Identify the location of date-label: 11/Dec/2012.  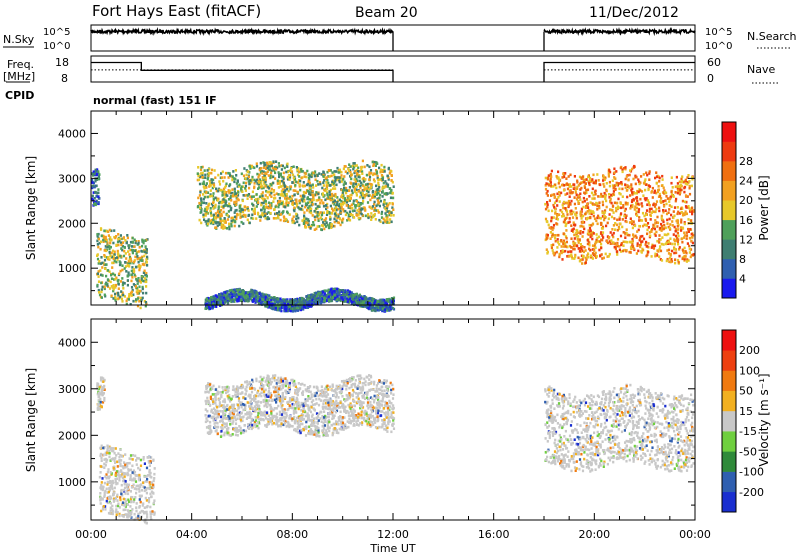
(634, 13).